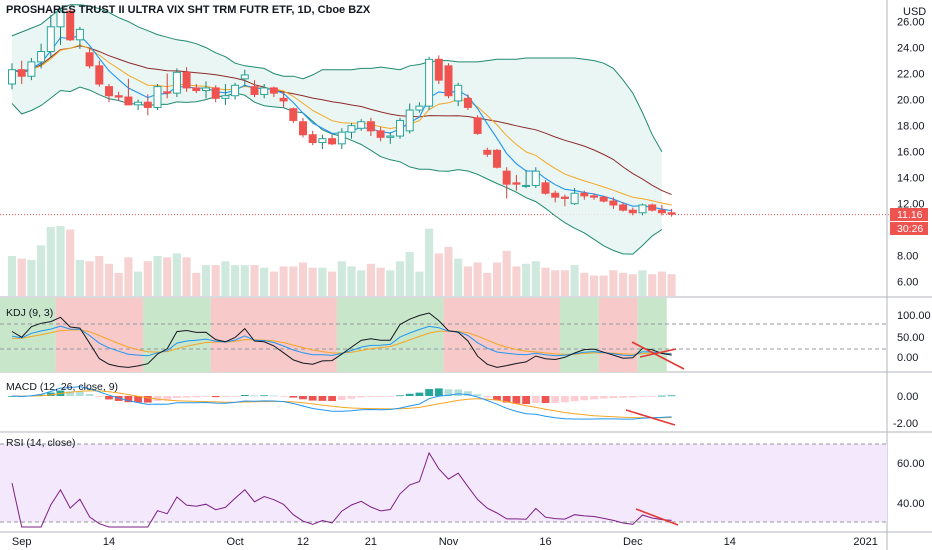 The width and height of the screenshot is (932, 550). I want to click on macd-arrow, so click(650, 417).